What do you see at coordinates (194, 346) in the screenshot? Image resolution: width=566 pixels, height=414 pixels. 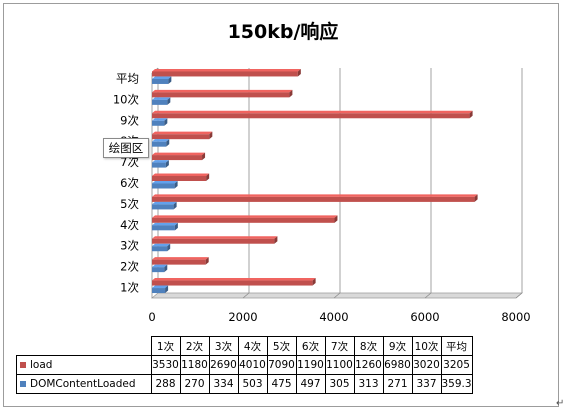 I see `data-table-header-cell: 2次` at bounding box center [194, 346].